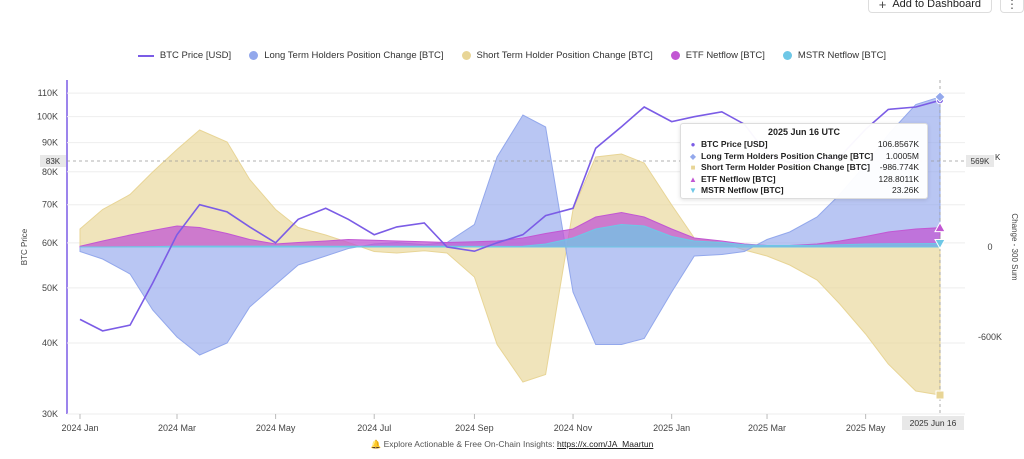 This screenshot has height=459, width=1024. I want to click on legend-item: BTC Price [USD], so click(184, 55).